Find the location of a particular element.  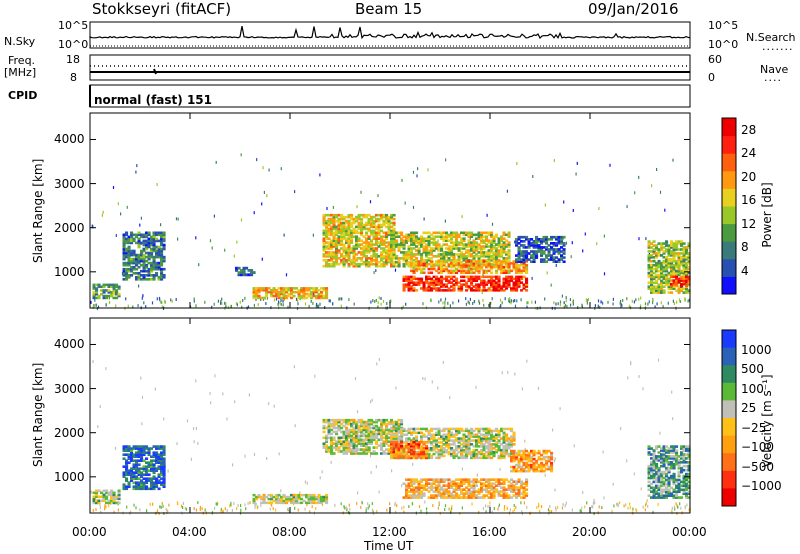

nsky-line is located at coordinates (390, 32).